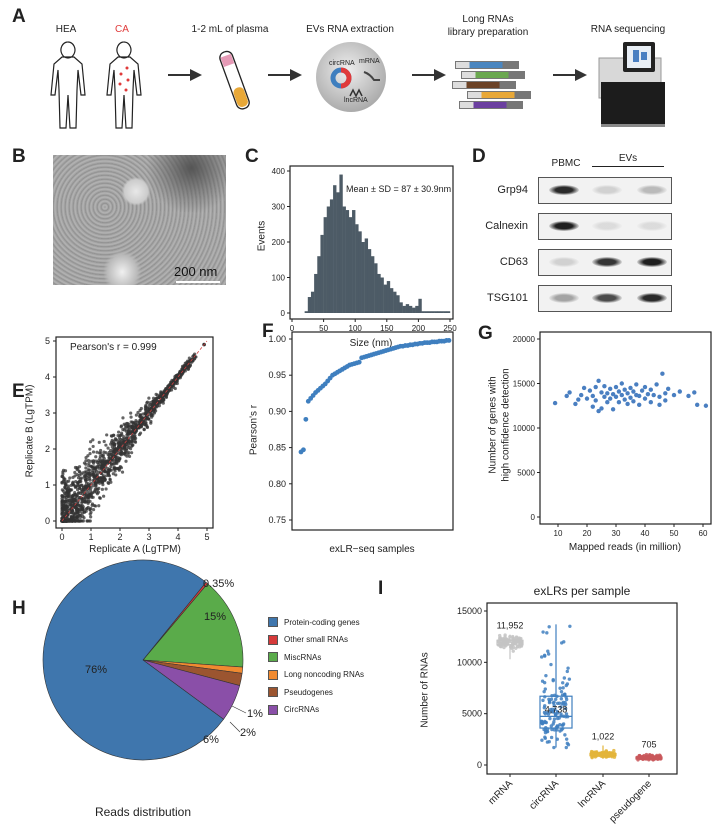 The height and width of the screenshot is (840, 727). Describe the element at coordinates (198, 282) in the screenshot. I see `scale-bar` at that location.